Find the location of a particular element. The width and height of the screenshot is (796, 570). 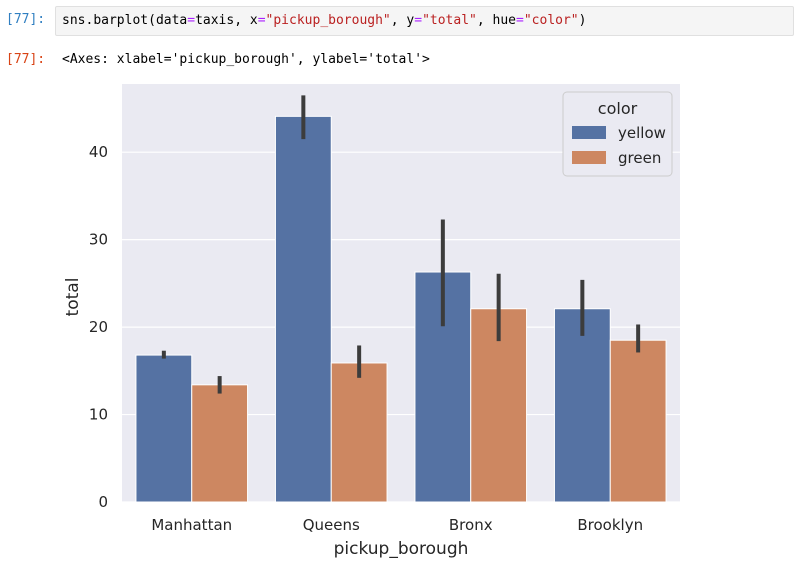

code-token: "color" is located at coordinates (551, 20).